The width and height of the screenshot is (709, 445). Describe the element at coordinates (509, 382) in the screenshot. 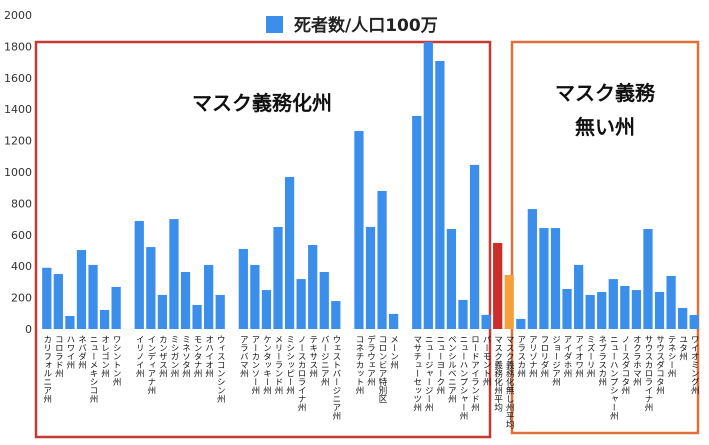

I see `x-tick-label: マスク義務化無し州平均` at that location.